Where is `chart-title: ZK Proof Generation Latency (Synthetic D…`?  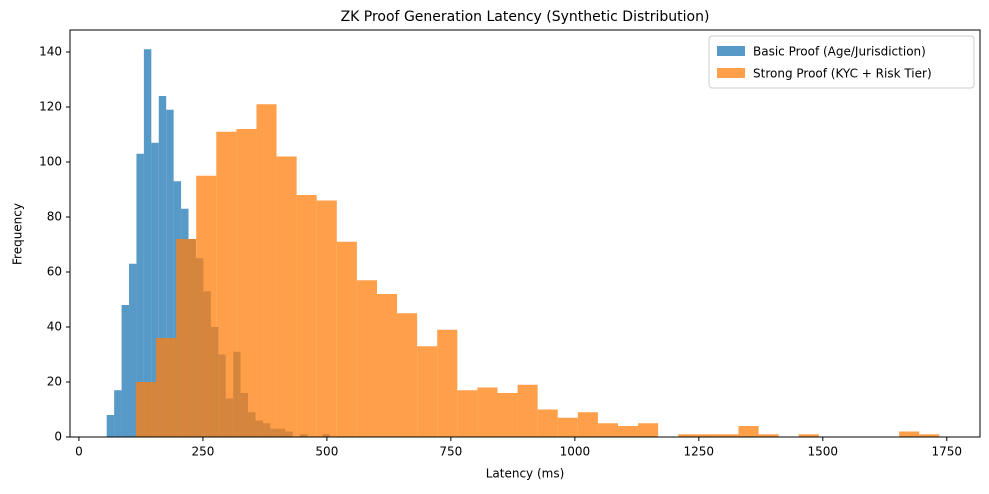
chart-title: ZK Proof Generation Latency (Synthetic D… is located at coordinates (525, 17).